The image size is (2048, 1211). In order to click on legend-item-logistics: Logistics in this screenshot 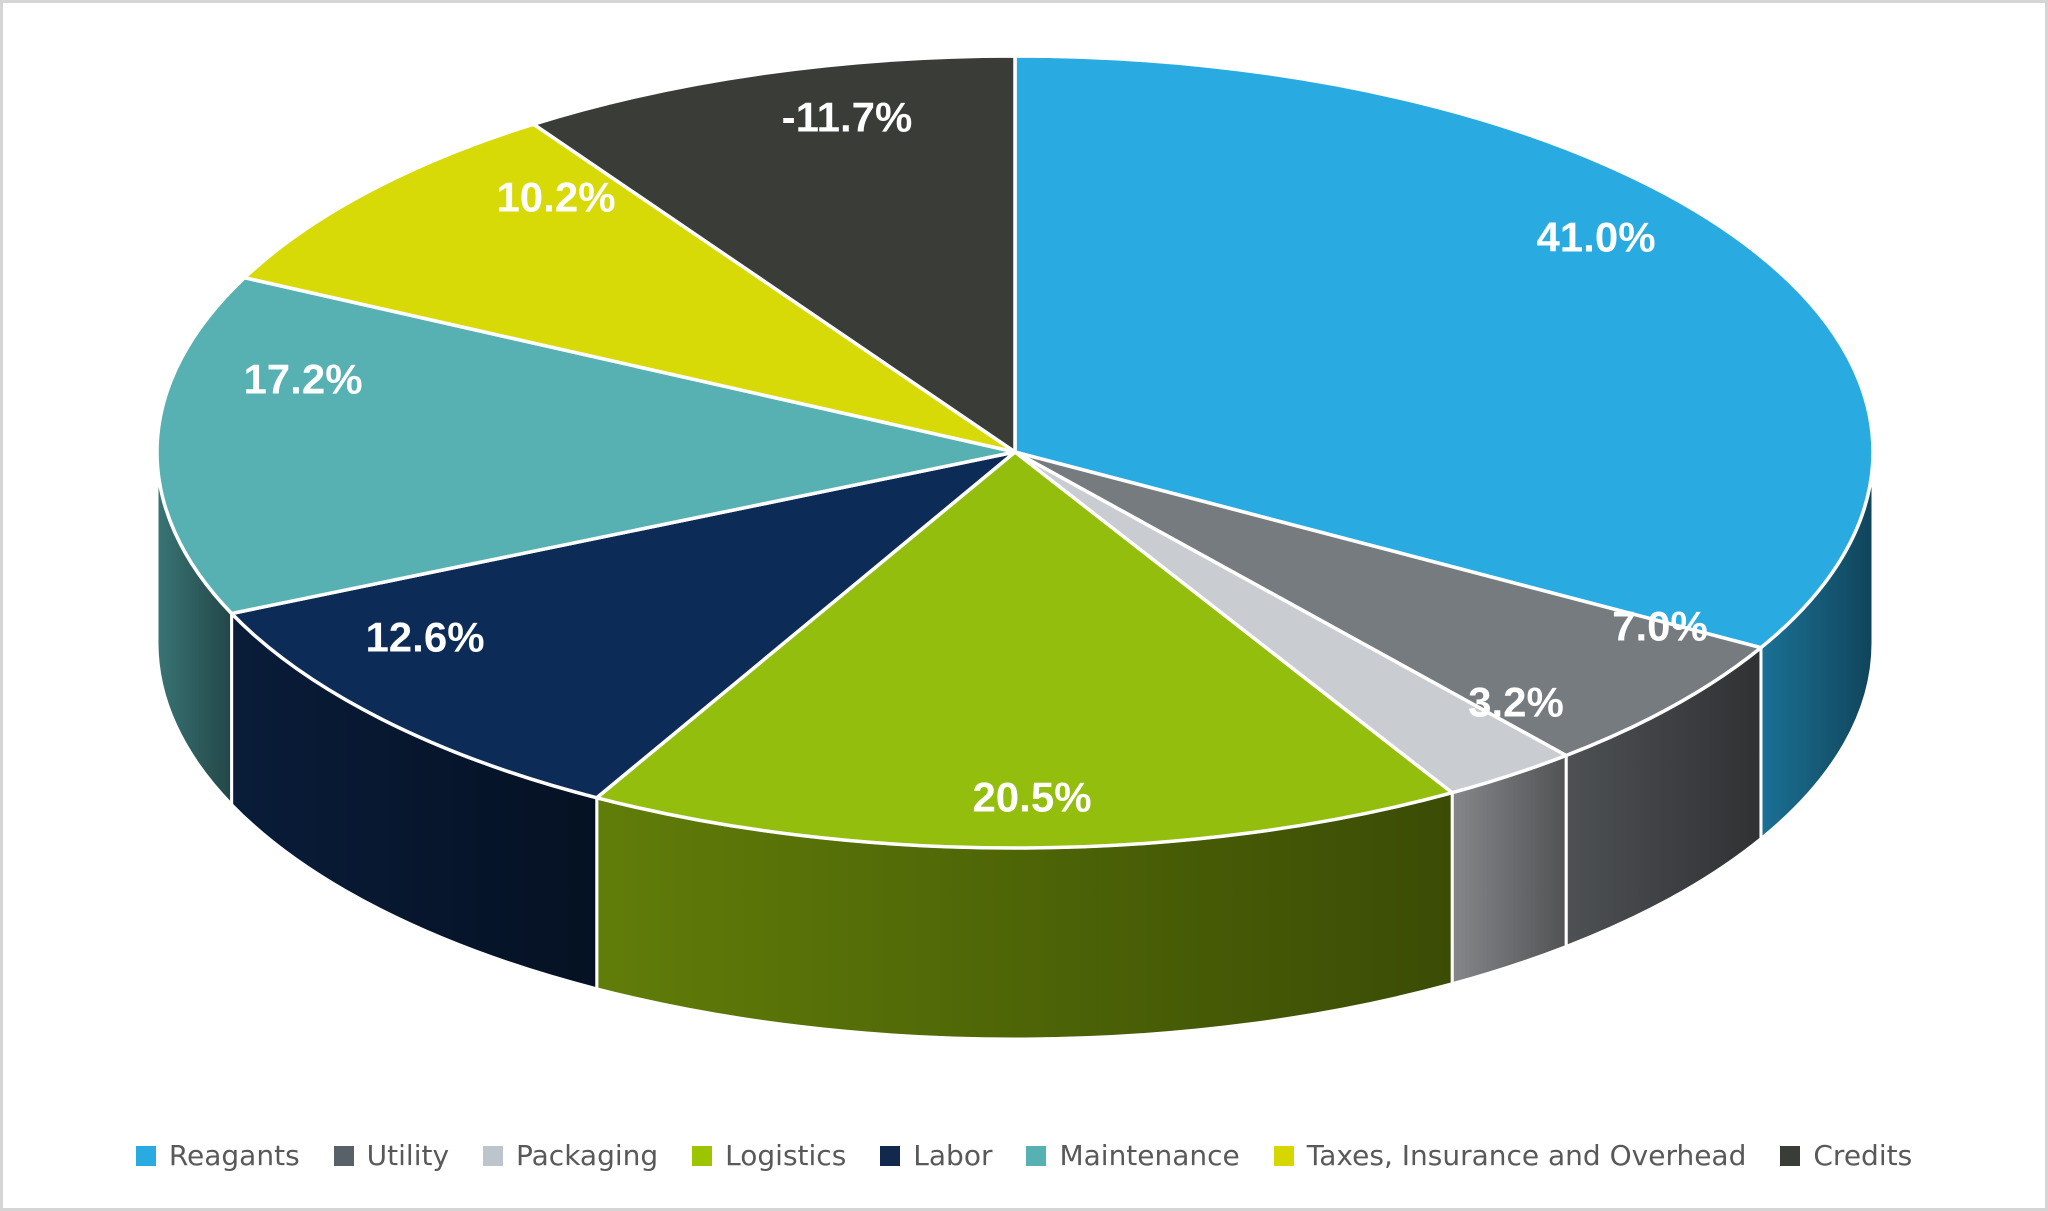, I will do `click(769, 1156)`.